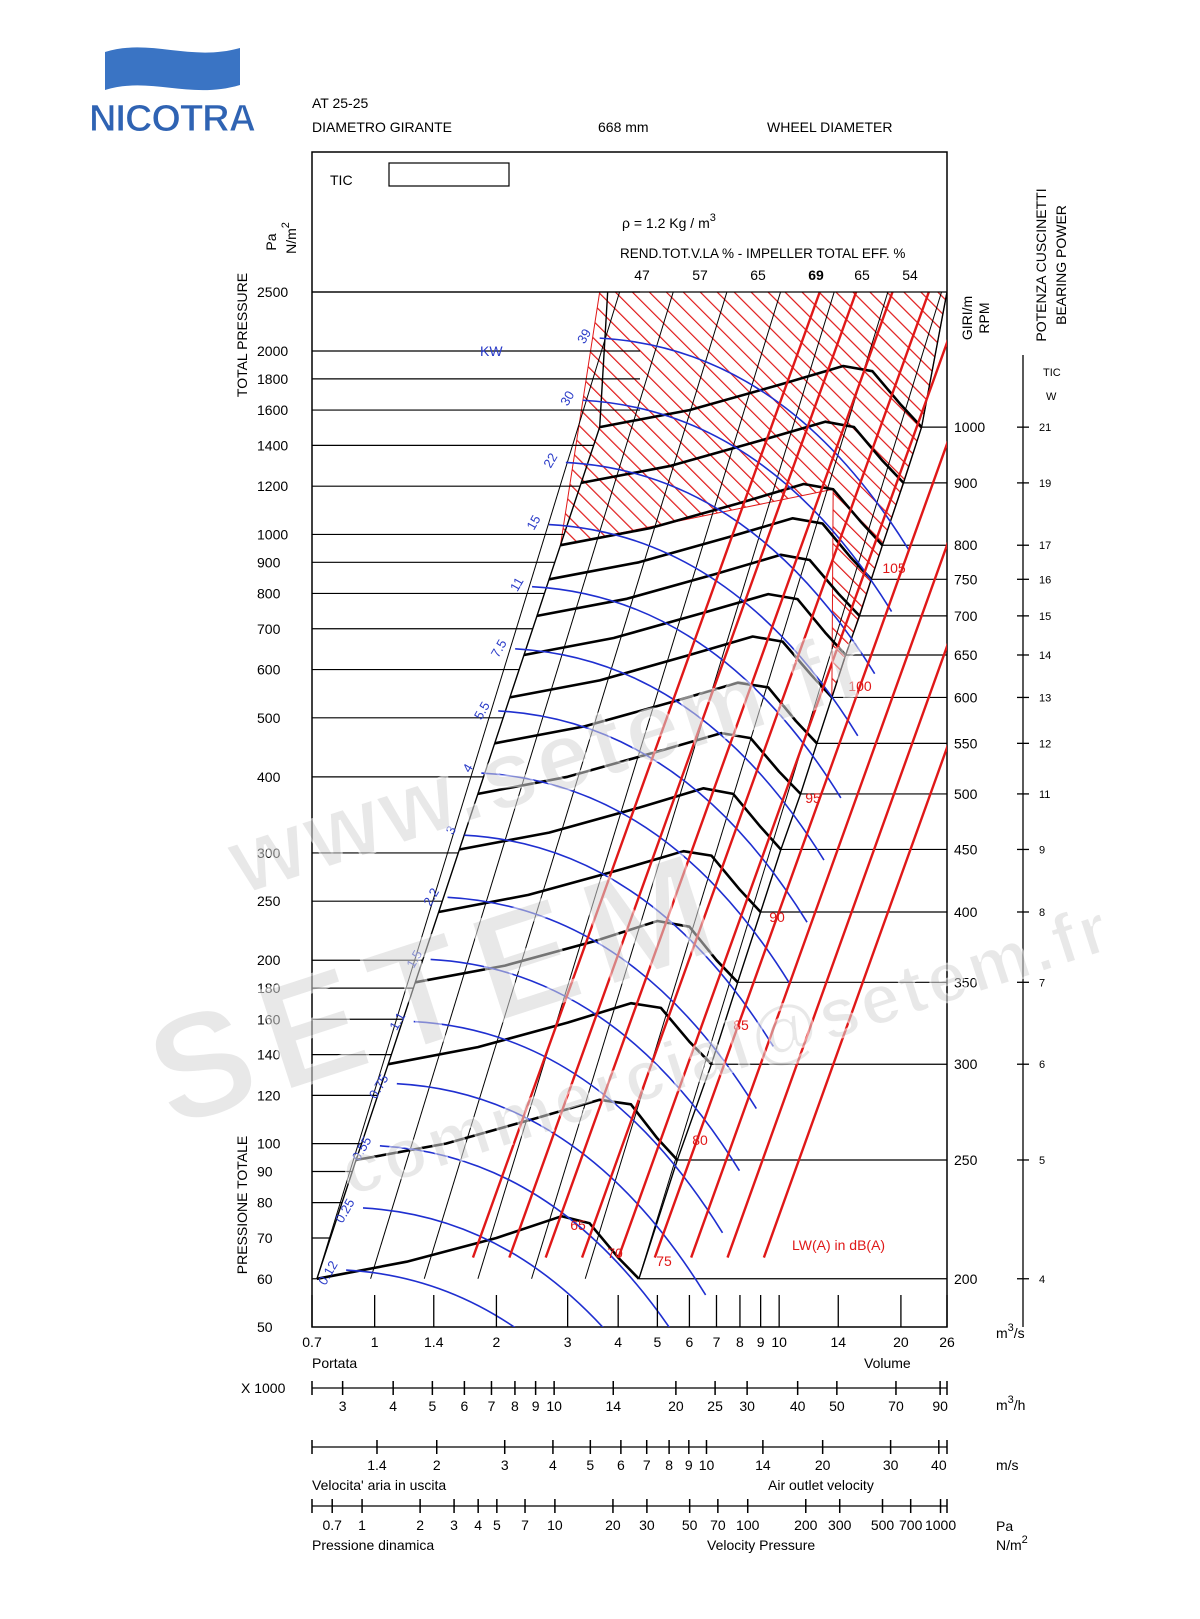  I want to click on y-tick-label: 180, so click(269, 988).